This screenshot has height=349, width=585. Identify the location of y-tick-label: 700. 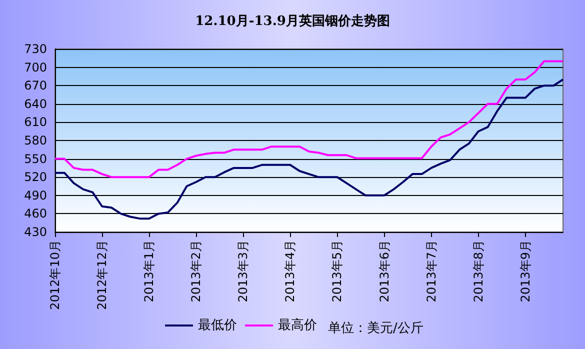
(35, 67).